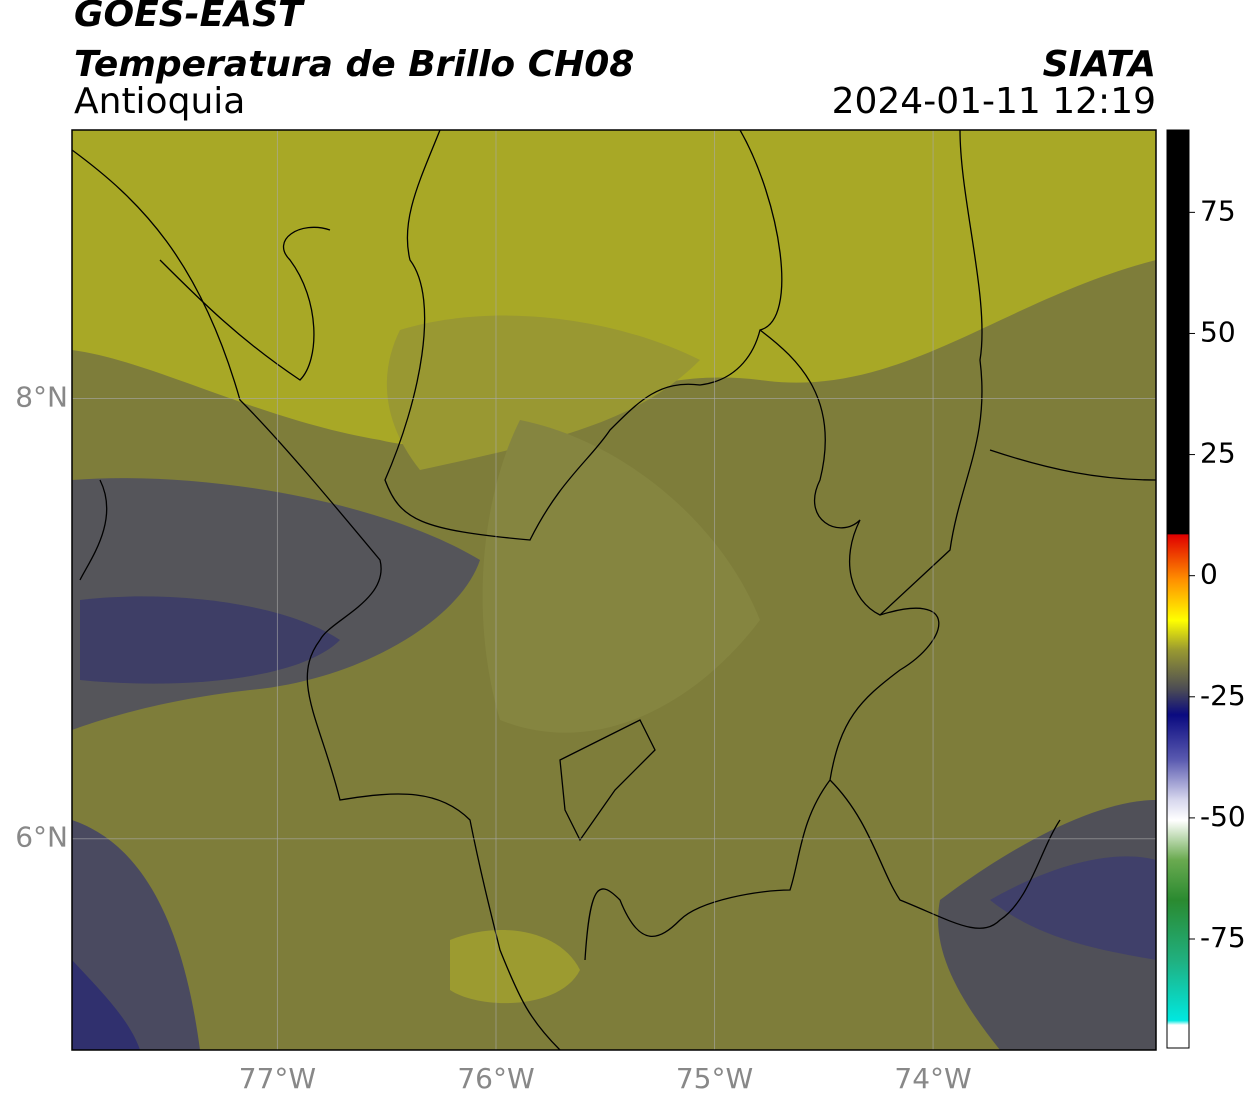 Image resolution: width=1252 pixels, height=1103 pixels. What do you see at coordinates (1223, 816) in the screenshot?
I see `colorbar-tick-label: -50` at bounding box center [1223, 816].